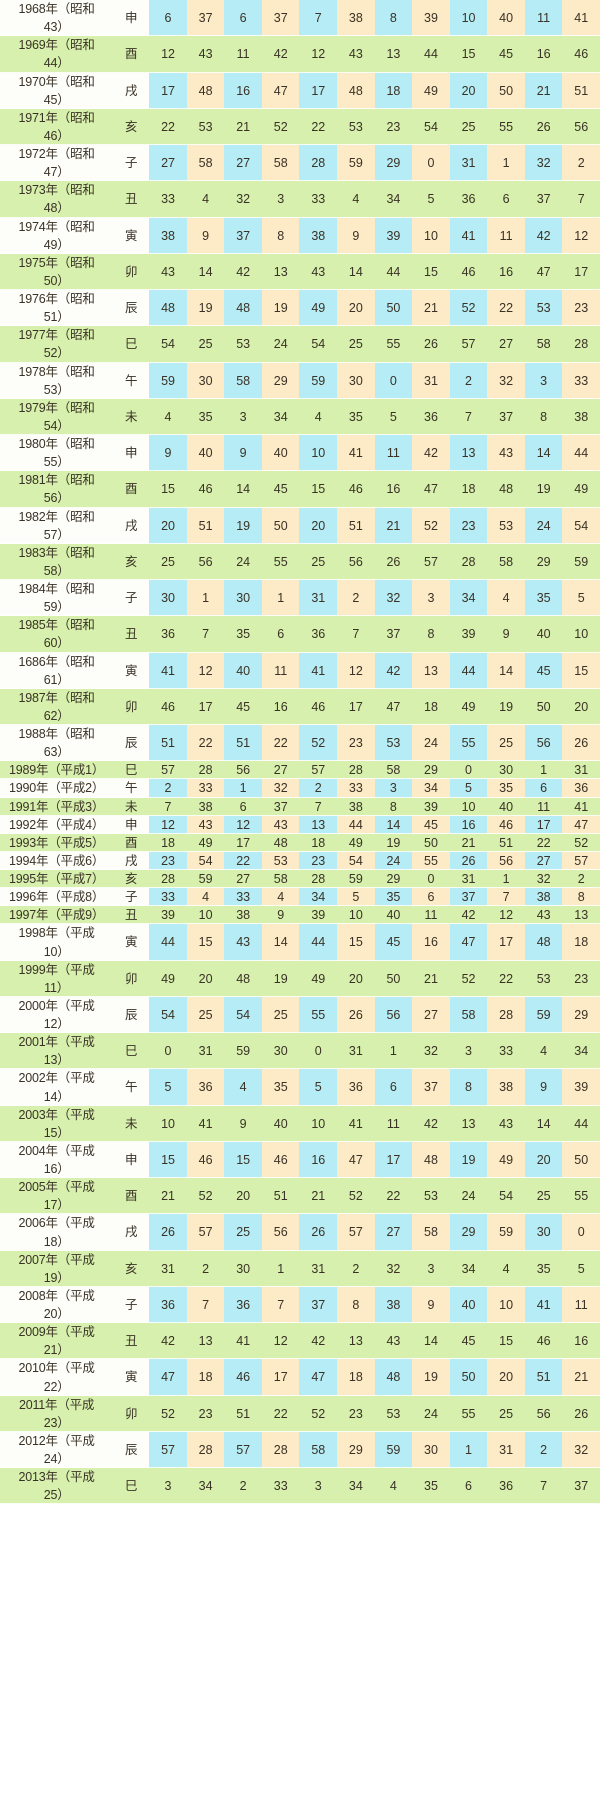 The height and width of the screenshot is (1803, 600). What do you see at coordinates (56, 1205) in the screenshot?
I see `year-label-line: 17）` at bounding box center [56, 1205].